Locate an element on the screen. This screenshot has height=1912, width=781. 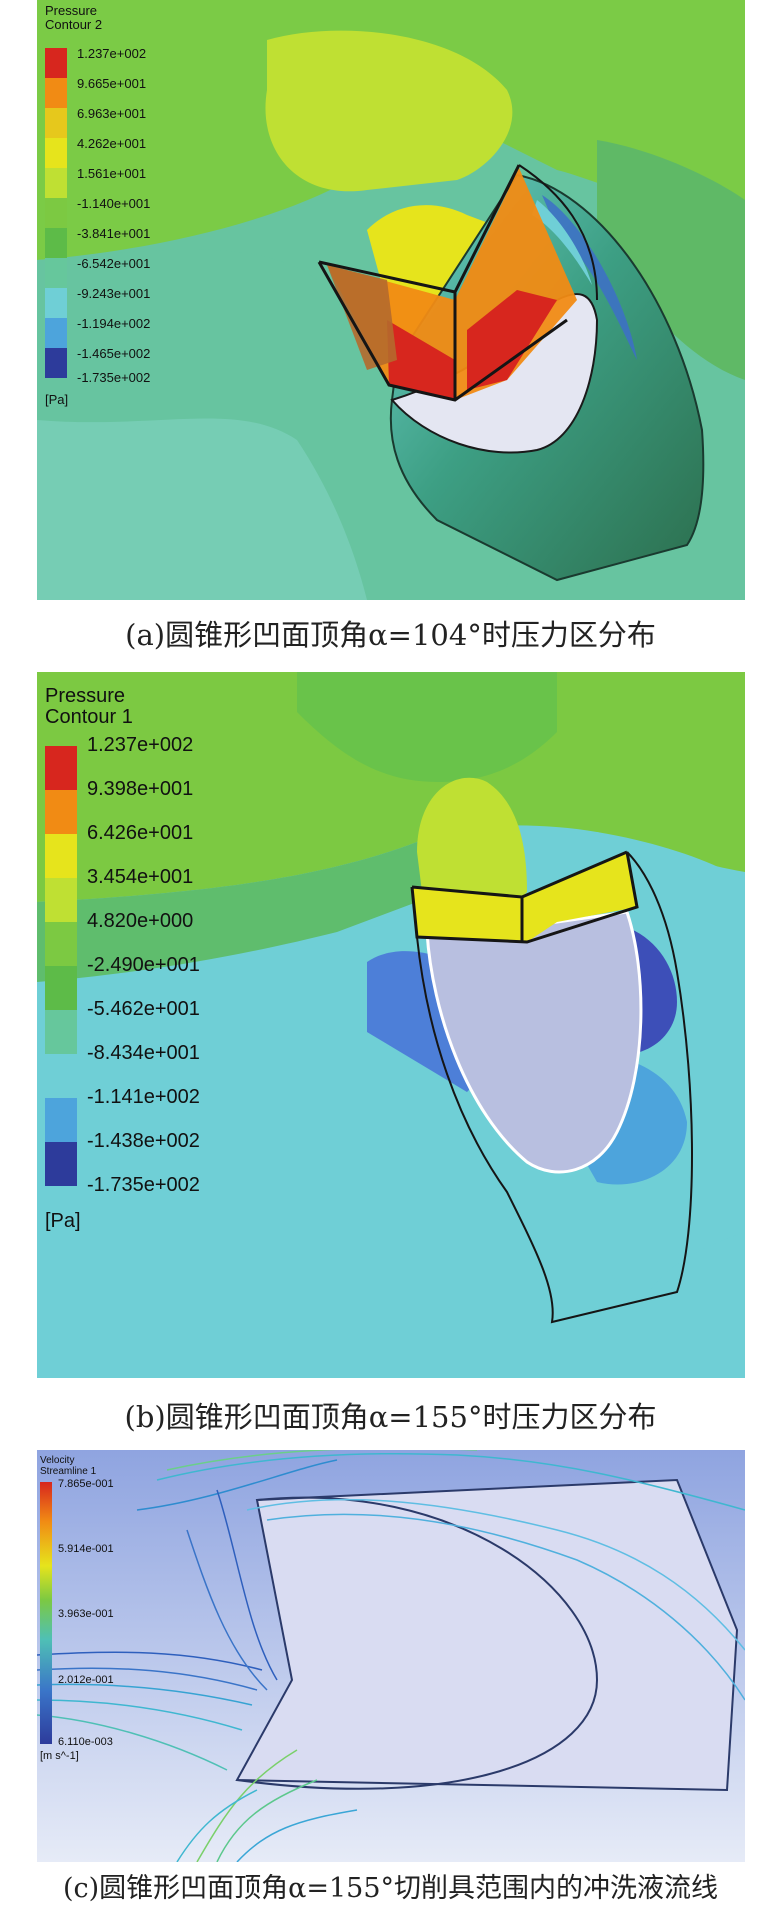
legend-c-tick: 7.865e-001 is located at coordinates (86, 1484).